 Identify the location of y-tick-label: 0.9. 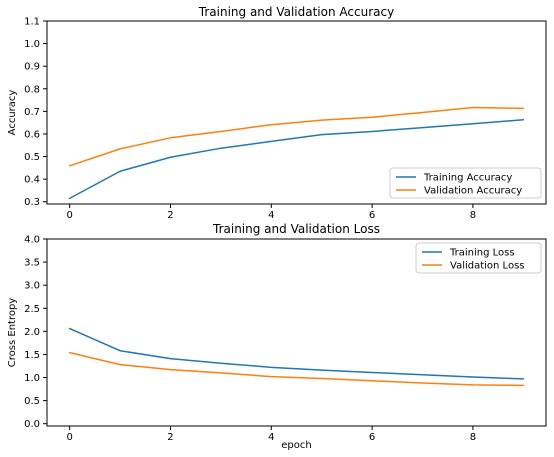
(32, 67).